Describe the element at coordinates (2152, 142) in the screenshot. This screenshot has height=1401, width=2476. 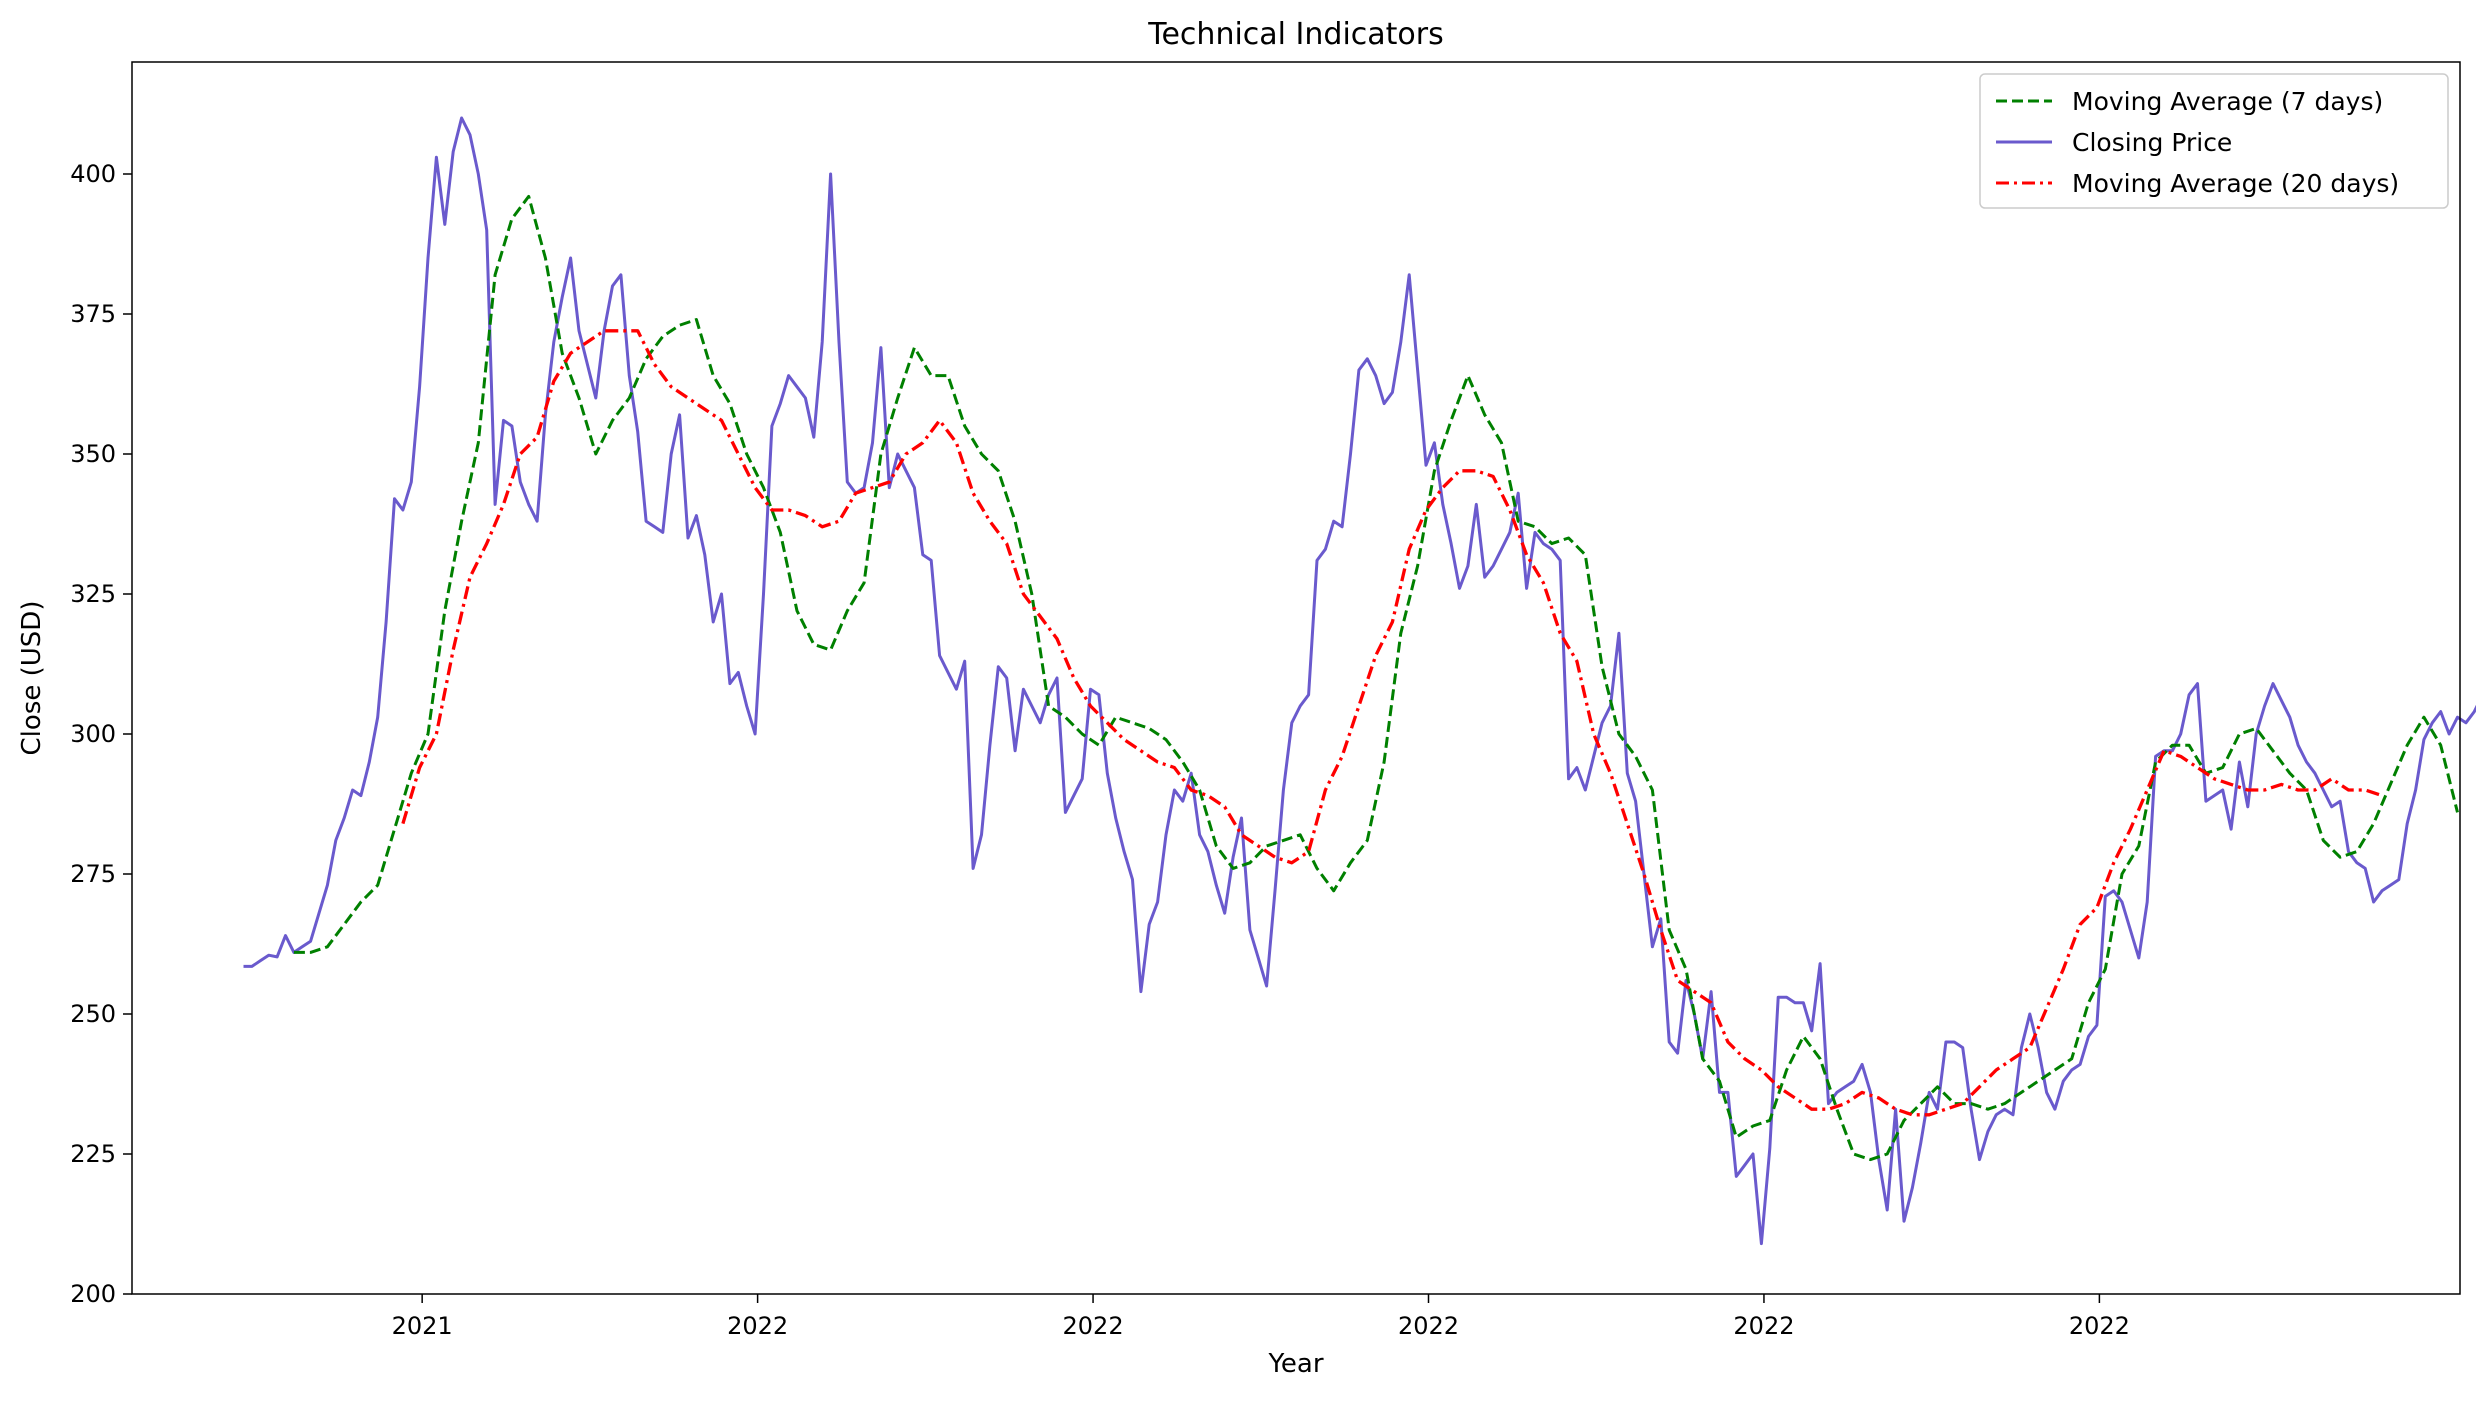
I see `legend-label-close: Closing Price` at that location.